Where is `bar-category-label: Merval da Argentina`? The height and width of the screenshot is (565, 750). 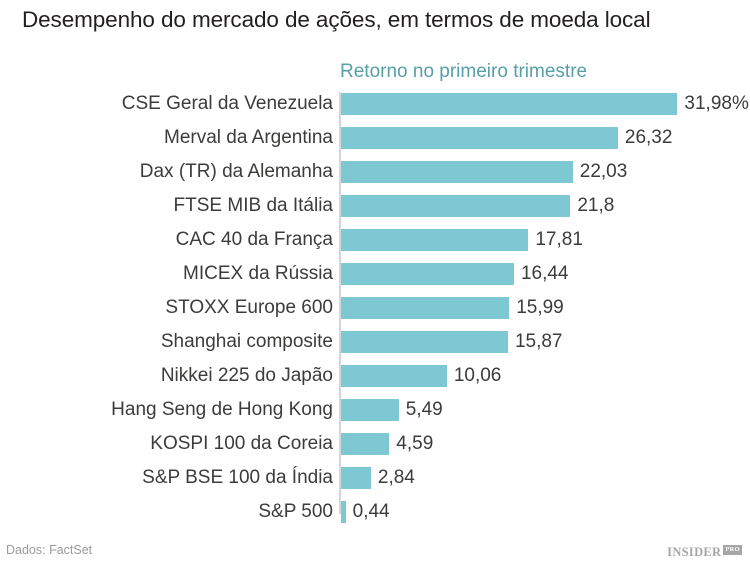
bar-category-label: Merval da Argentina is located at coordinates (248, 137).